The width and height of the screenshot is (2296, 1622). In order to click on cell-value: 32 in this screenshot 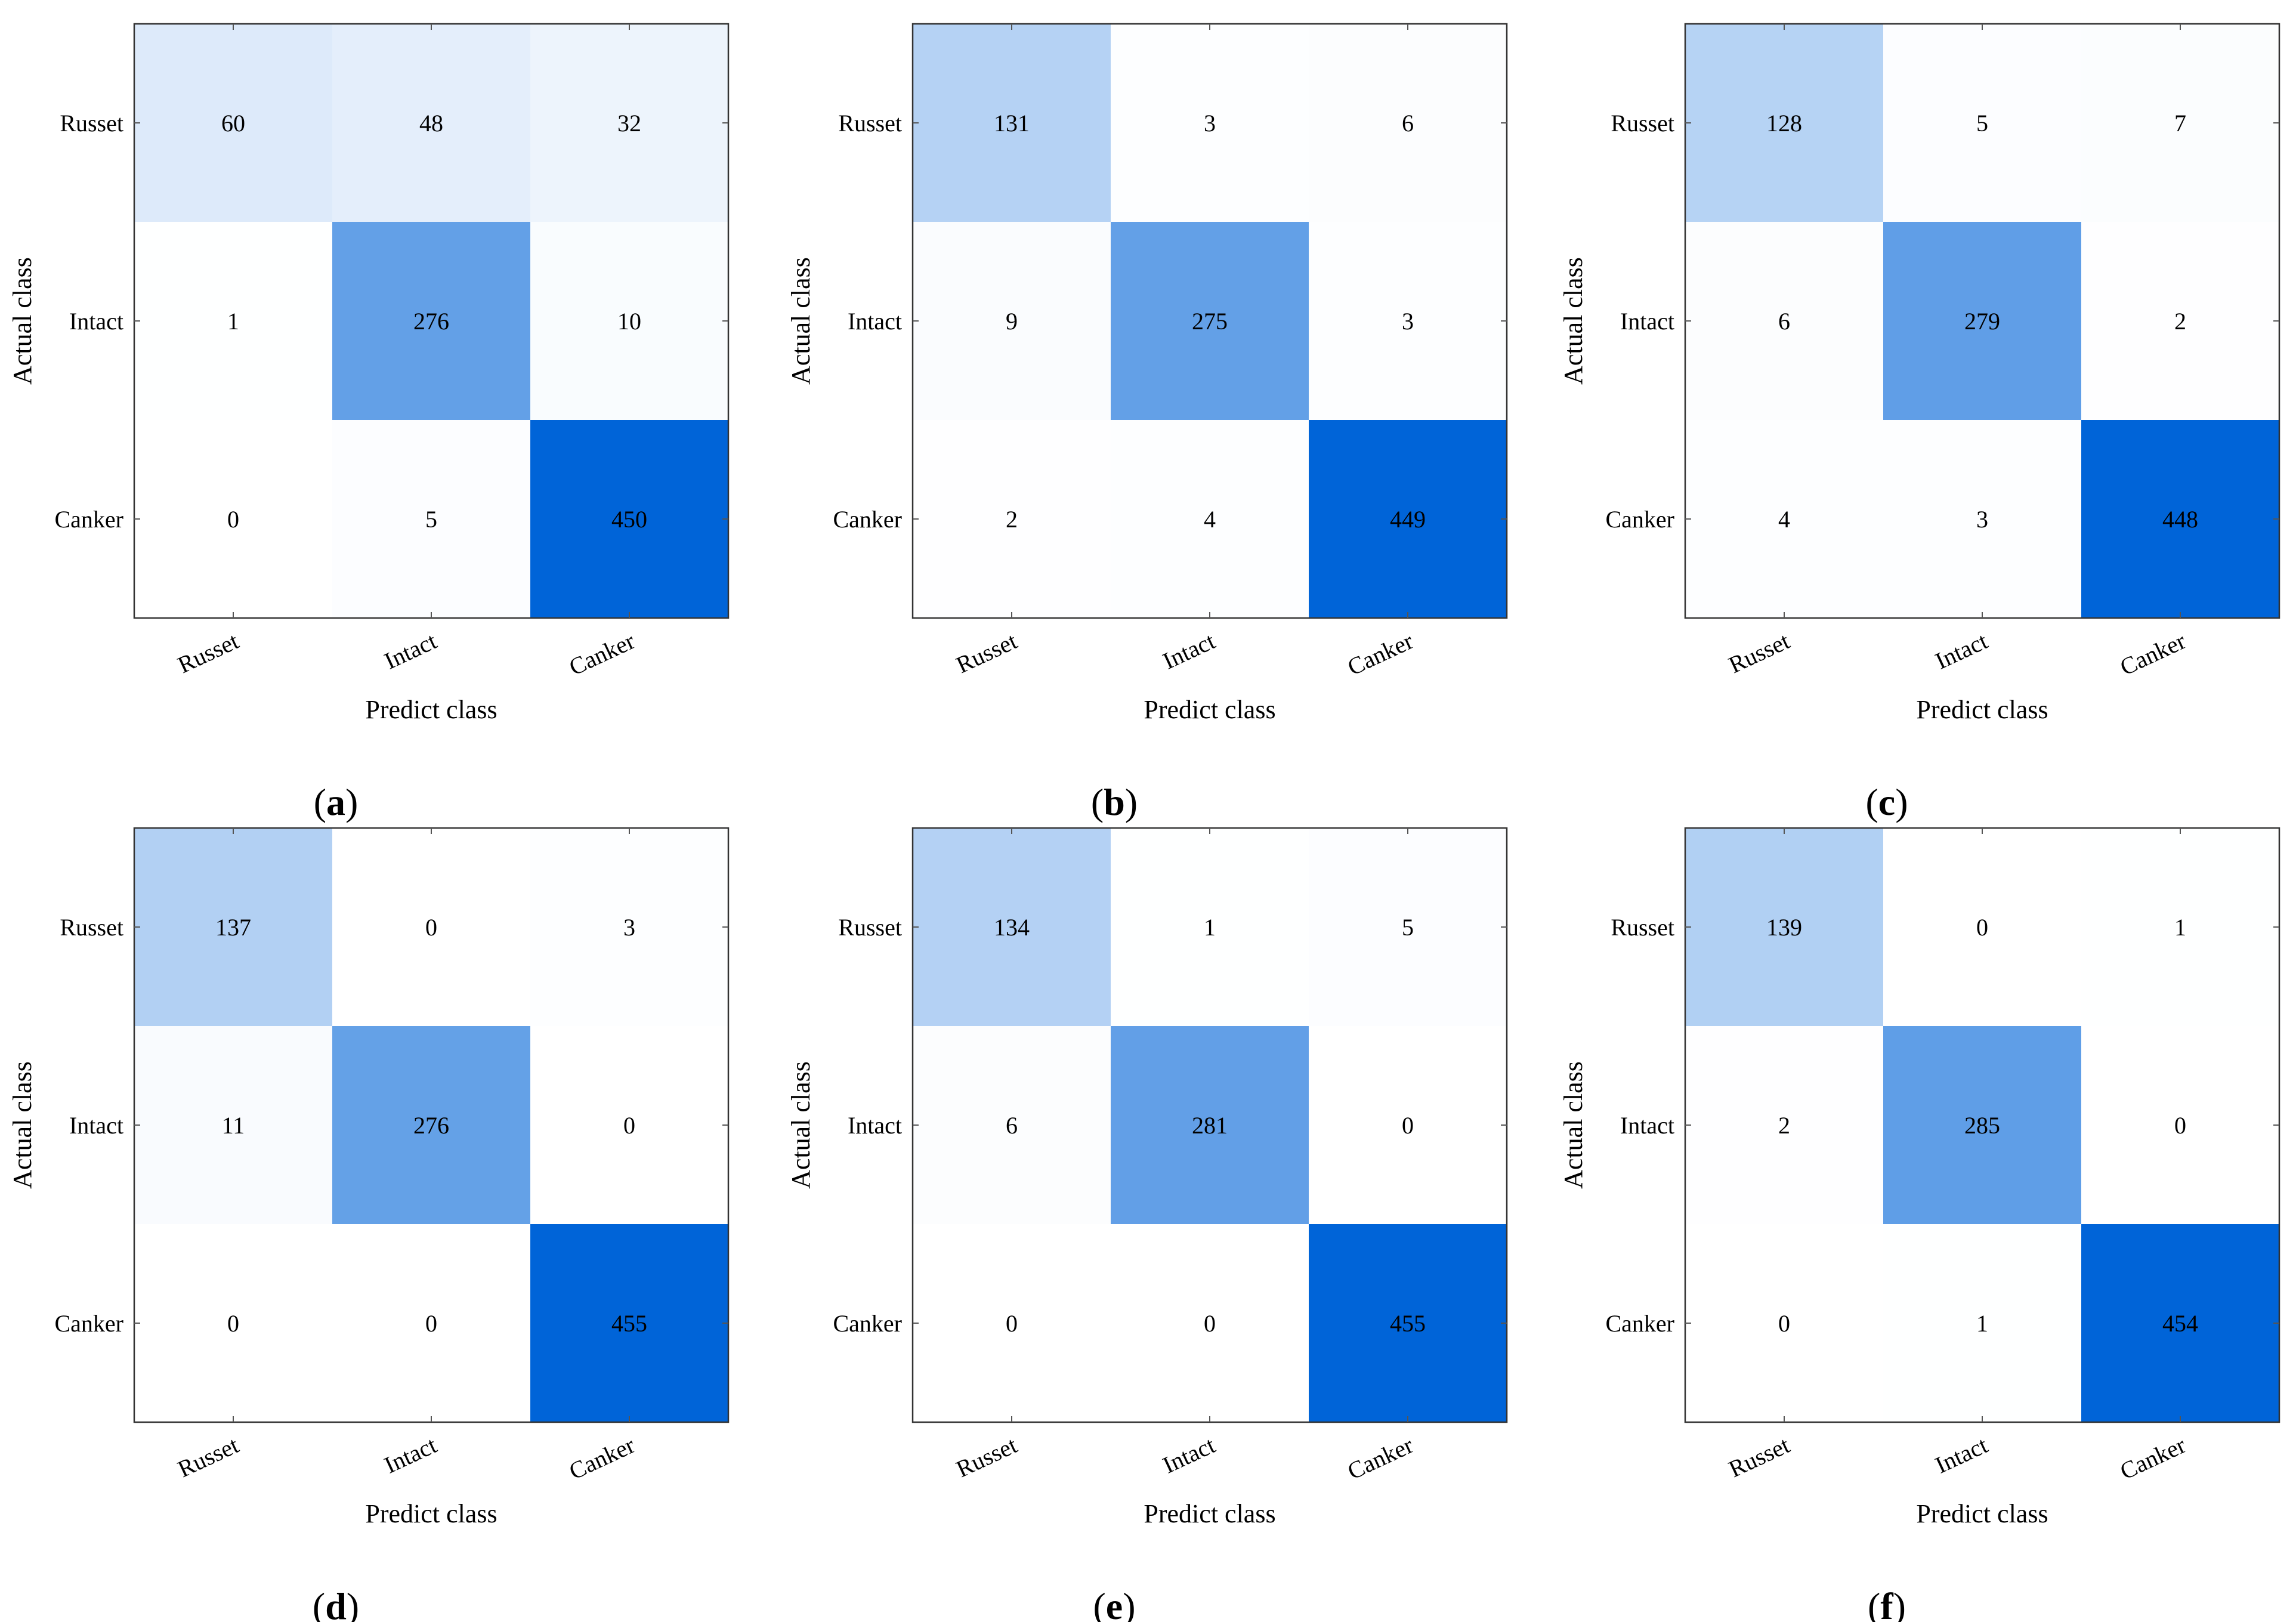, I will do `click(629, 124)`.